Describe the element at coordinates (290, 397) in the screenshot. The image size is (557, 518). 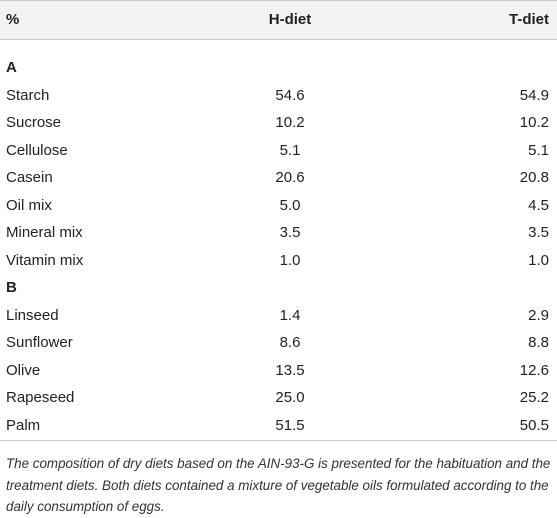
I see `value-cell: 25.0` at that location.